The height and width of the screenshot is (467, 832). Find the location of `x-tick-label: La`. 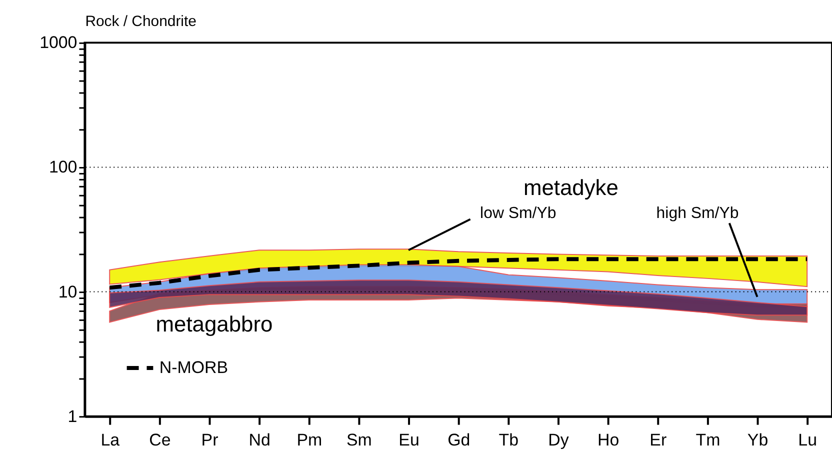

x-tick-label: La is located at coordinates (110, 440).